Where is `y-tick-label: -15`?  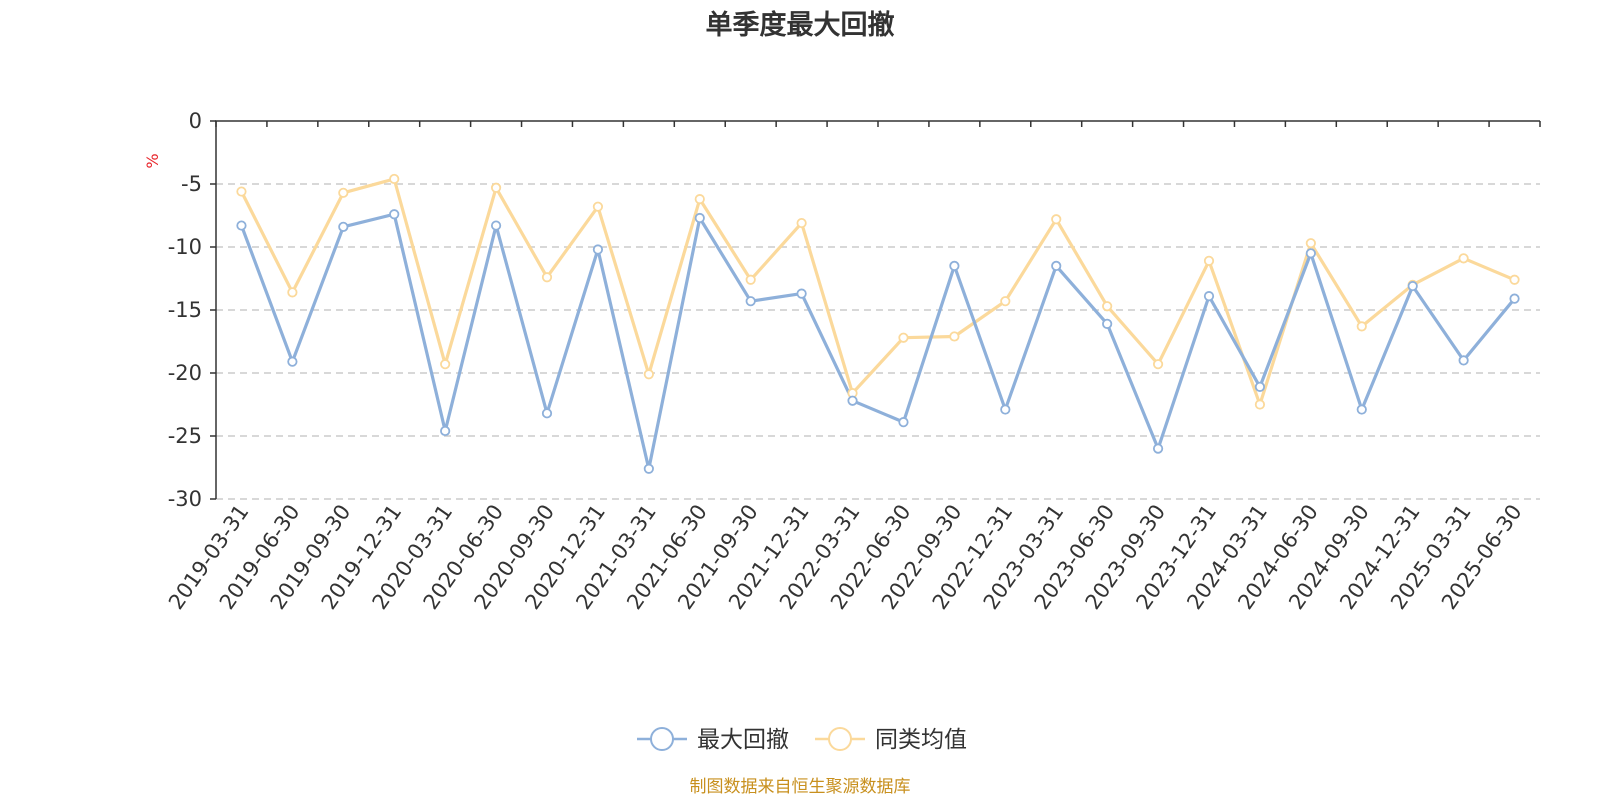
y-tick-label: -15 is located at coordinates (185, 310).